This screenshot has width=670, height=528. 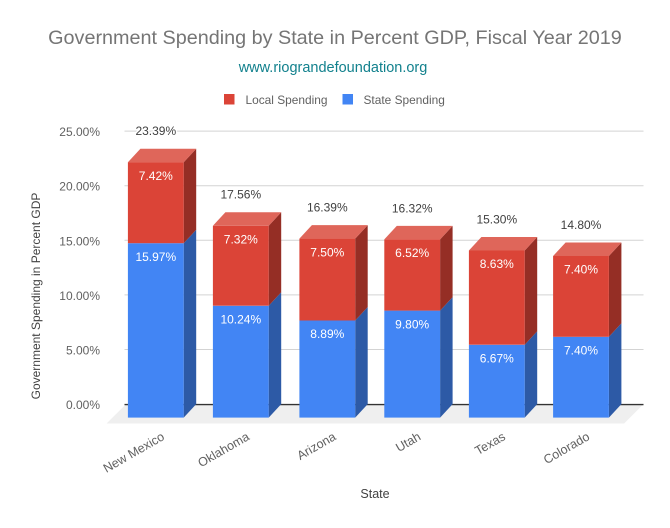 What do you see at coordinates (155, 257) in the screenshot?
I see `svg-text: 15.97%` at bounding box center [155, 257].